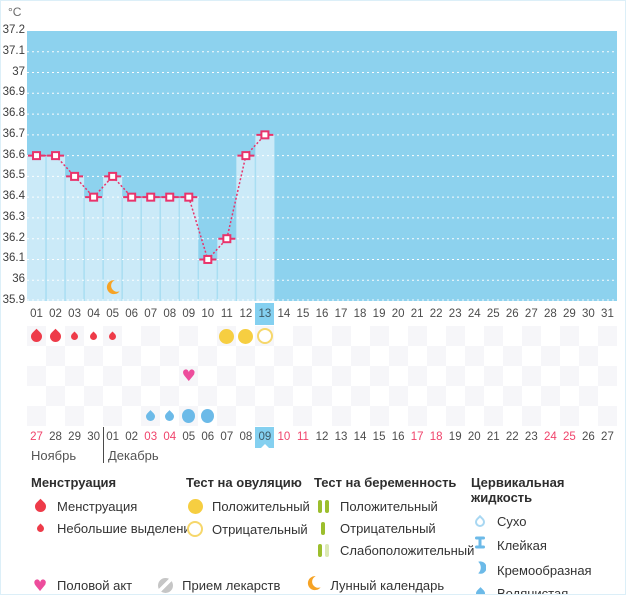  I want to click on cycle-day-10: 10, so click(208, 314).